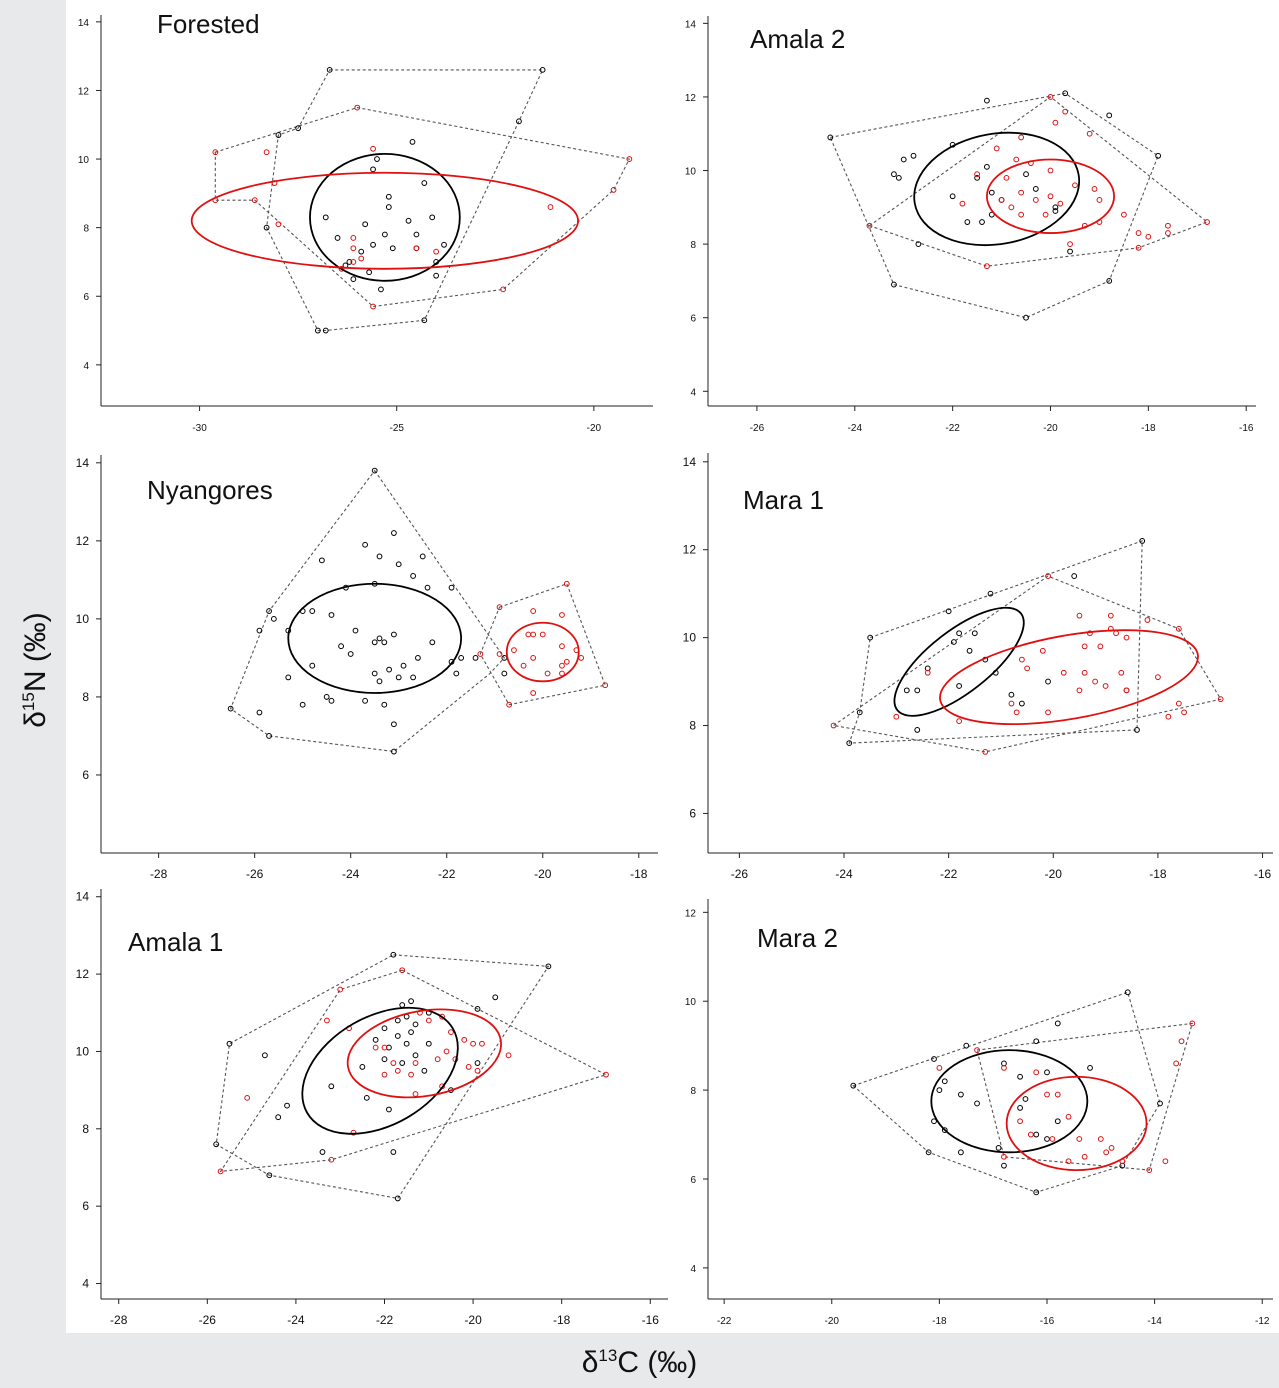  Describe the element at coordinates (86, 229) in the screenshot. I see `y-tick-label: 8` at that location.